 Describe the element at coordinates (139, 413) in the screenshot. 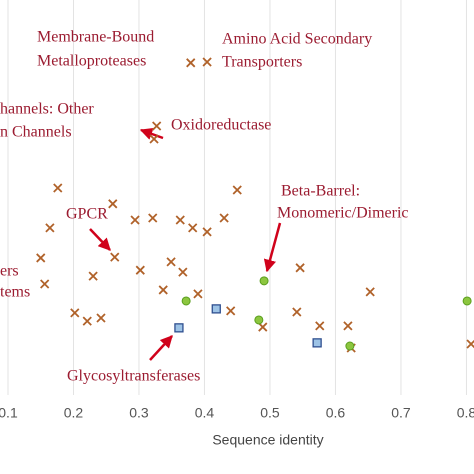

I see `x-tick-label: 0.3` at that location.